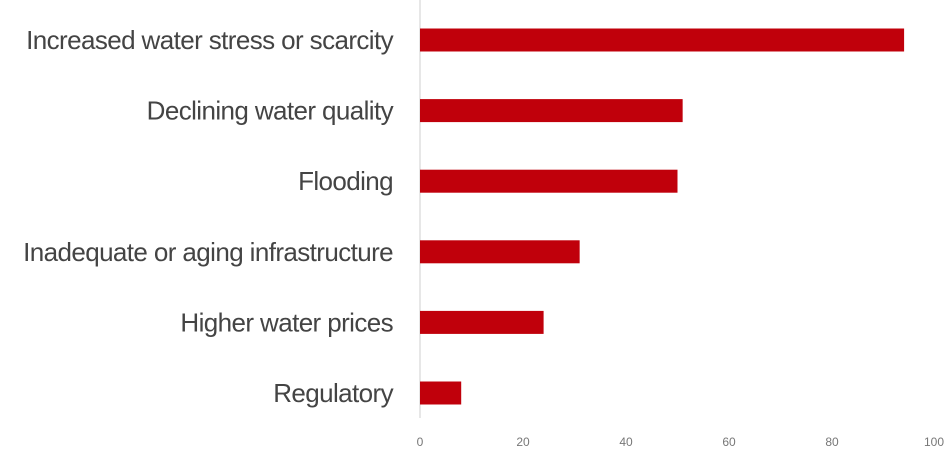 Image resolution: width=947 pixels, height=459 pixels. What do you see at coordinates (681, 442) in the screenshot?
I see `x-axis-ticks: 0 20 40 60 80 100` at bounding box center [681, 442].